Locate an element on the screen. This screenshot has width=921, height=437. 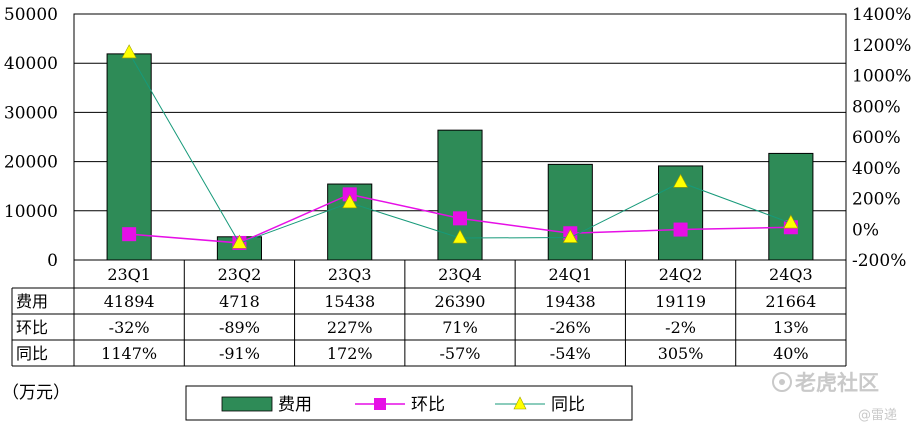
table-cell: 227% is located at coordinates (350, 327).